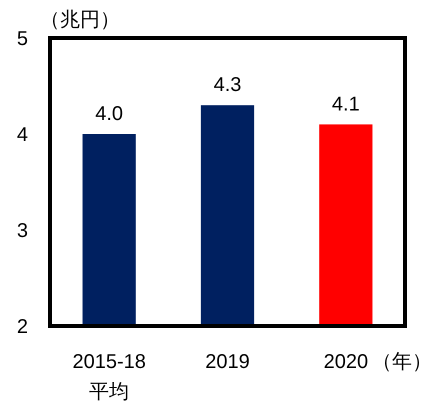  What do you see at coordinates (22, 135) in the screenshot?
I see `y-tick-label: 4` at bounding box center [22, 135].